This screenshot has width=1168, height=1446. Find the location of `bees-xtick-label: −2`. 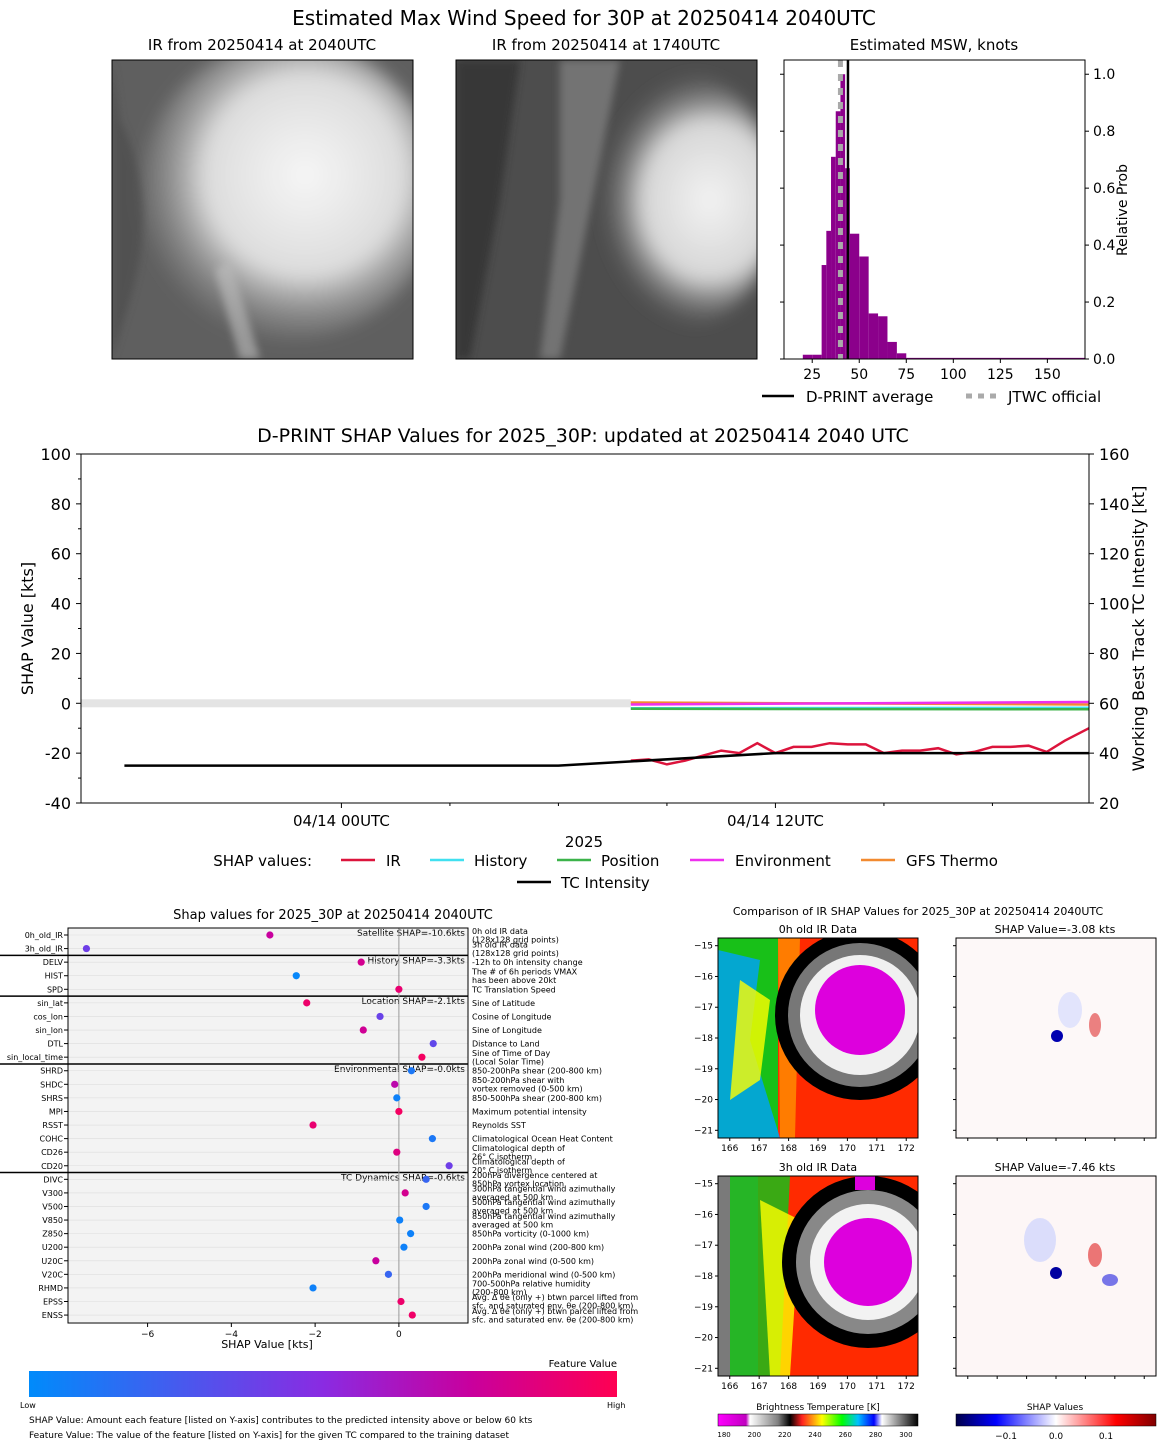

bees-xtick-label: −2 is located at coordinates (314, 1335).